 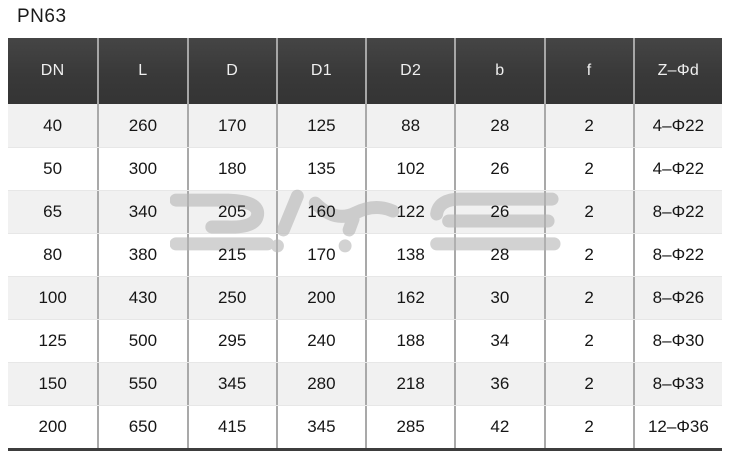 What do you see at coordinates (53, 254) in the screenshot?
I see `table-cell: 80` at bounding box center [53, 254].